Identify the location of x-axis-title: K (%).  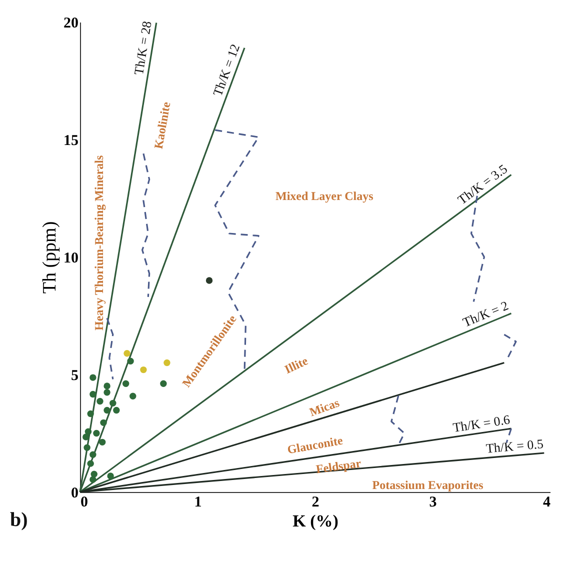
(315, 521).